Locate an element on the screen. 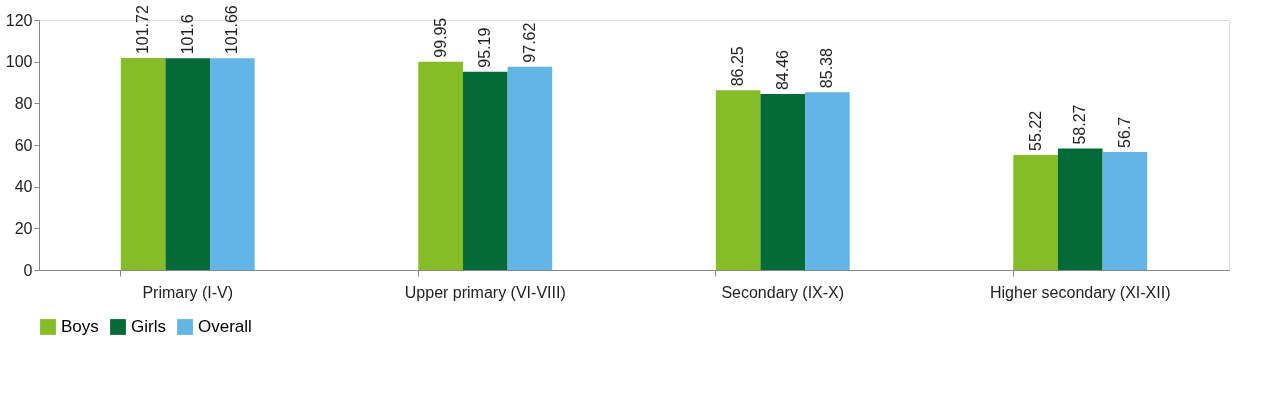  data-label: 99.95 is located at coordinates (440, 37).